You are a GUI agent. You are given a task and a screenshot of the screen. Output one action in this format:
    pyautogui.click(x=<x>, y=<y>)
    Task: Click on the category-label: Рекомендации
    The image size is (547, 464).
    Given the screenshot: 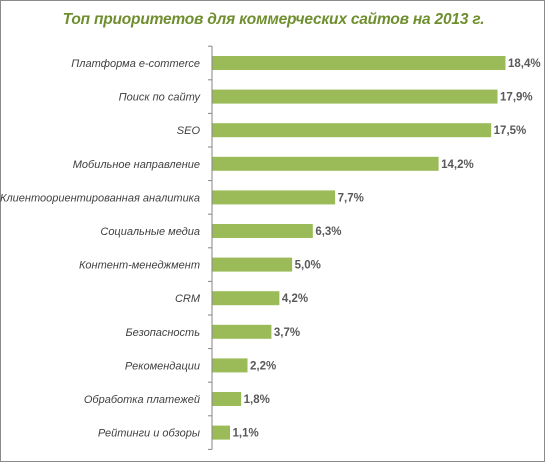 What is the action you would take?
    pyautogui.click(x=162, y=366)
    